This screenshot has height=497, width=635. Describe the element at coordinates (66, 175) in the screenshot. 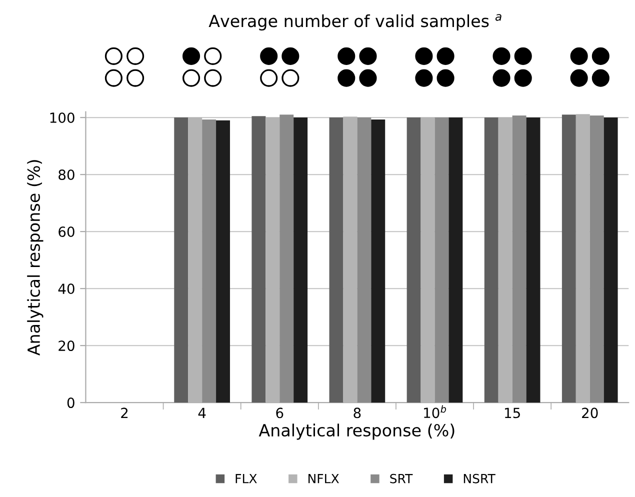

I see `y-tick-label: 80` at that location.